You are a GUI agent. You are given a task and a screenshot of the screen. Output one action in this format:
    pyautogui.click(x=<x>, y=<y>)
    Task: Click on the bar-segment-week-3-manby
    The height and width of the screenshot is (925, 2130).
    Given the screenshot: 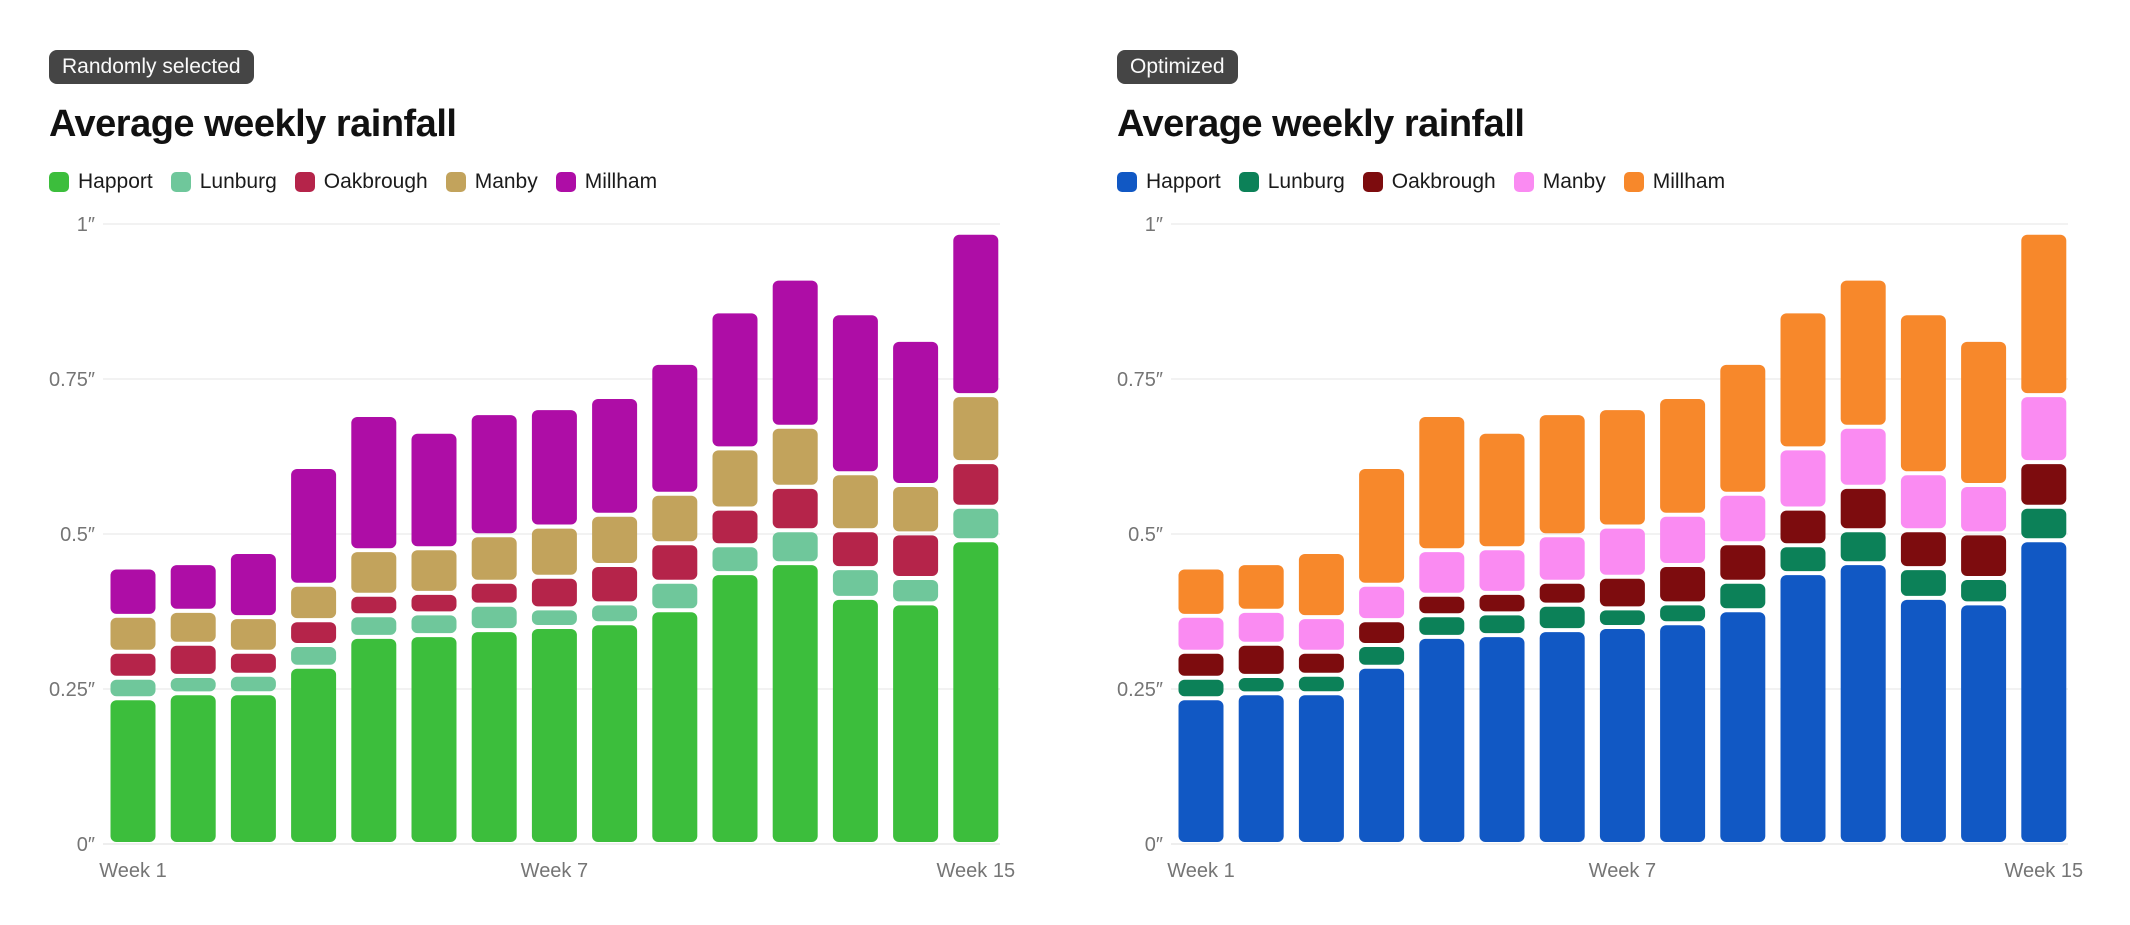 What is the action you would take?
    pyautogui.click(x=1321, y=634)
    